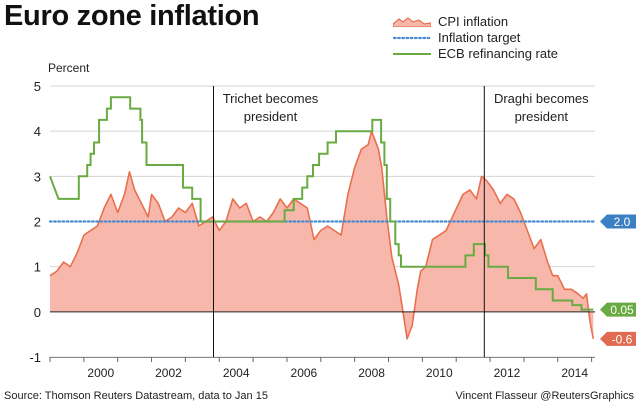 This screenshot has height=412, width=644. I want to click on x-tick-label: 2008, so click(371, 373).